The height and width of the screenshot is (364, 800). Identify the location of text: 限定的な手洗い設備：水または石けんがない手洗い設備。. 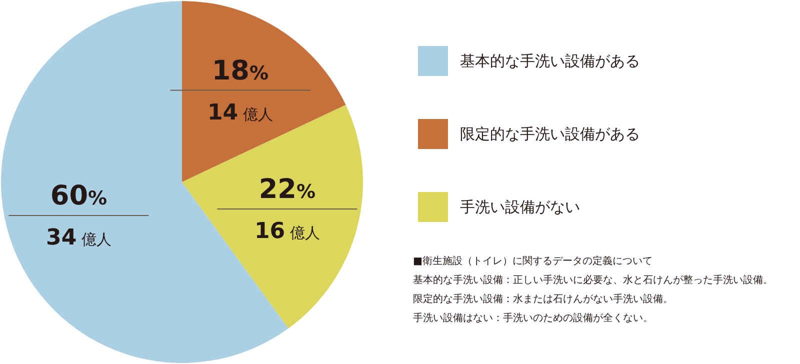
(543, 299).